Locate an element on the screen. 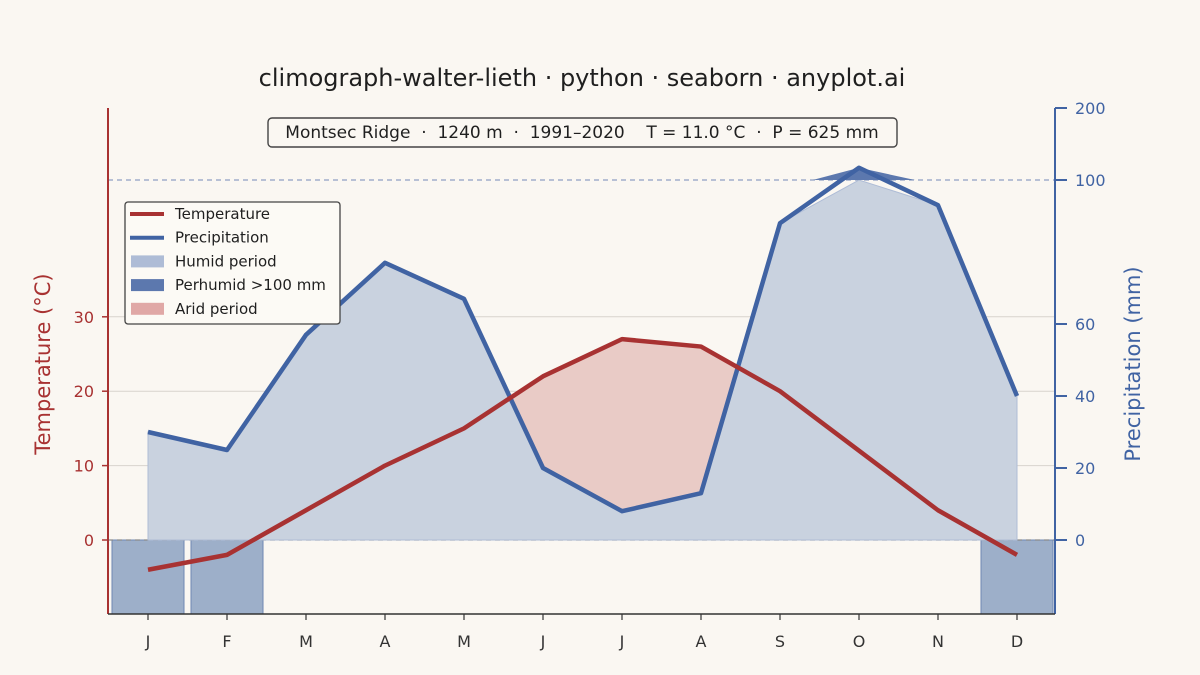  legend-label-3: Perhumid >100 mm is located at coordinates (250, 285).